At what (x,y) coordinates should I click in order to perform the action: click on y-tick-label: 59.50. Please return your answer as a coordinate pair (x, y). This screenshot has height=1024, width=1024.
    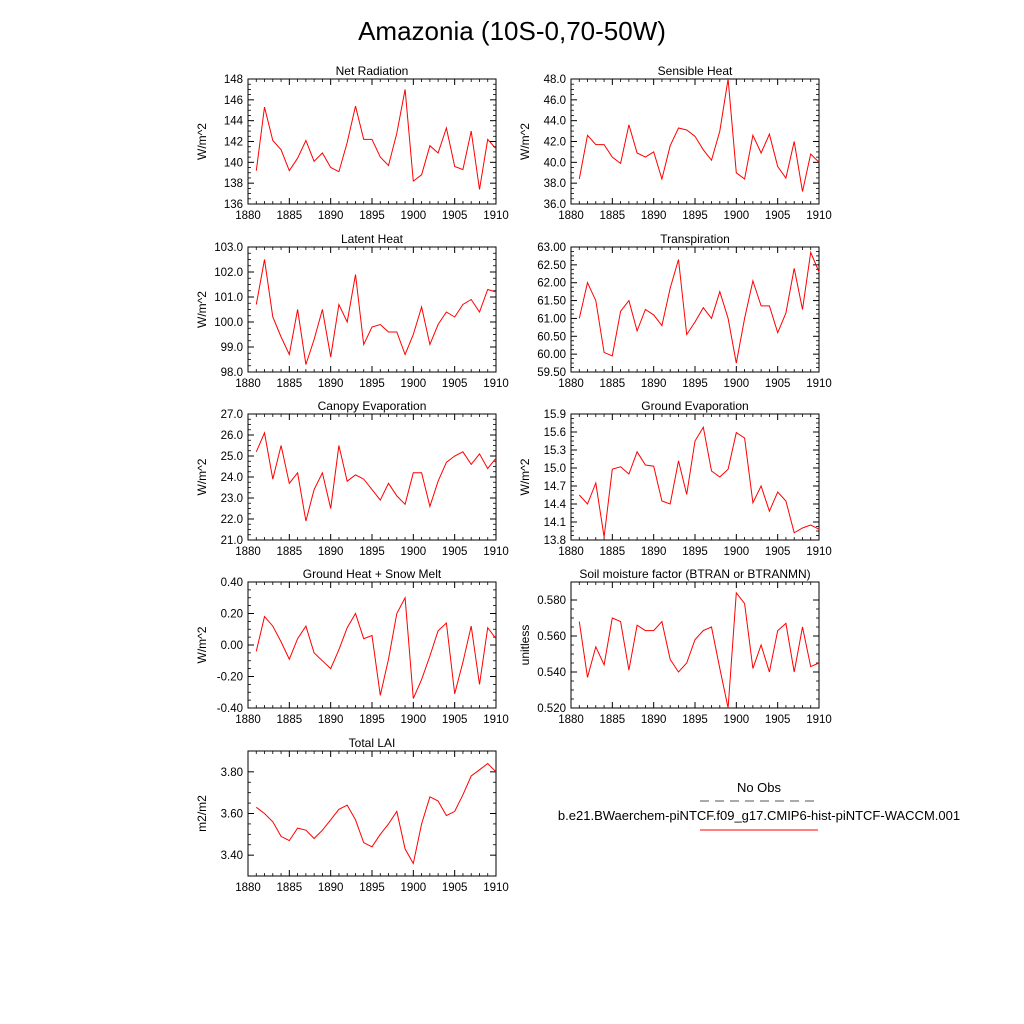
    Looking at the image, I should click on (551, 373).